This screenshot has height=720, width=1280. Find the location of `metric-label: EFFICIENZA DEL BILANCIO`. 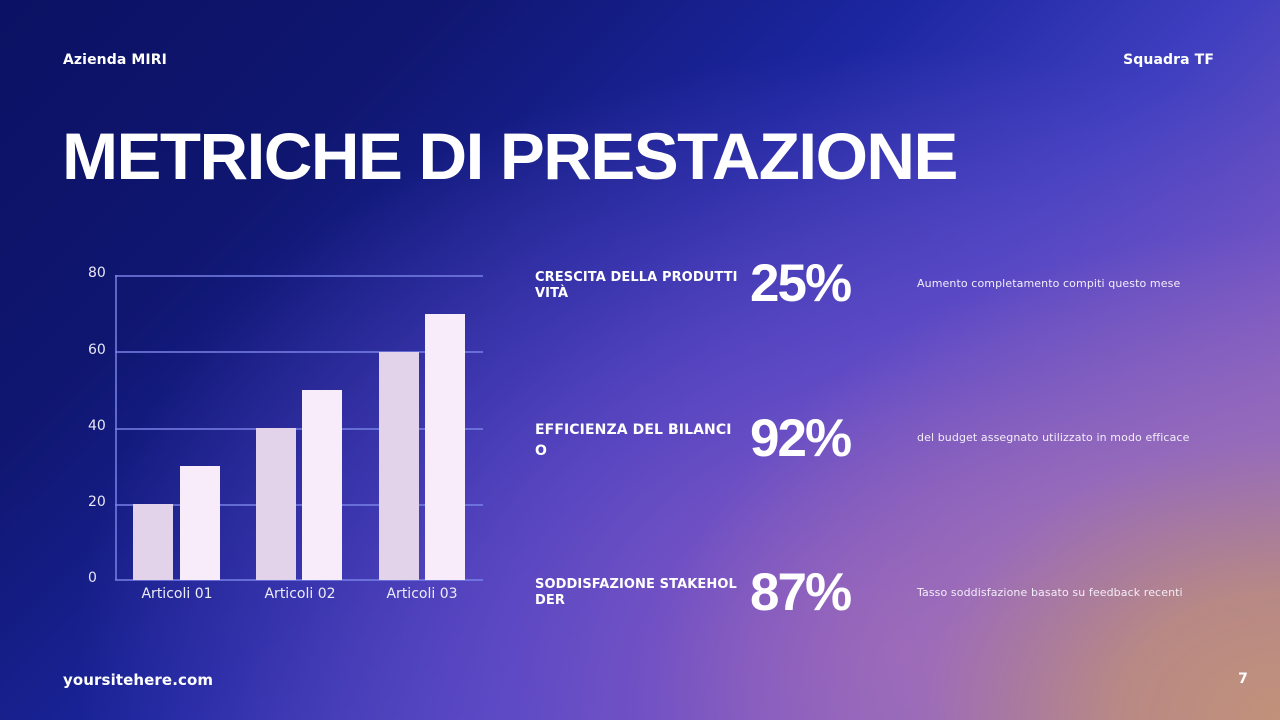

metric-label: EFFICIENZA DEL BILANCIO is located at coordinates (633, 440).